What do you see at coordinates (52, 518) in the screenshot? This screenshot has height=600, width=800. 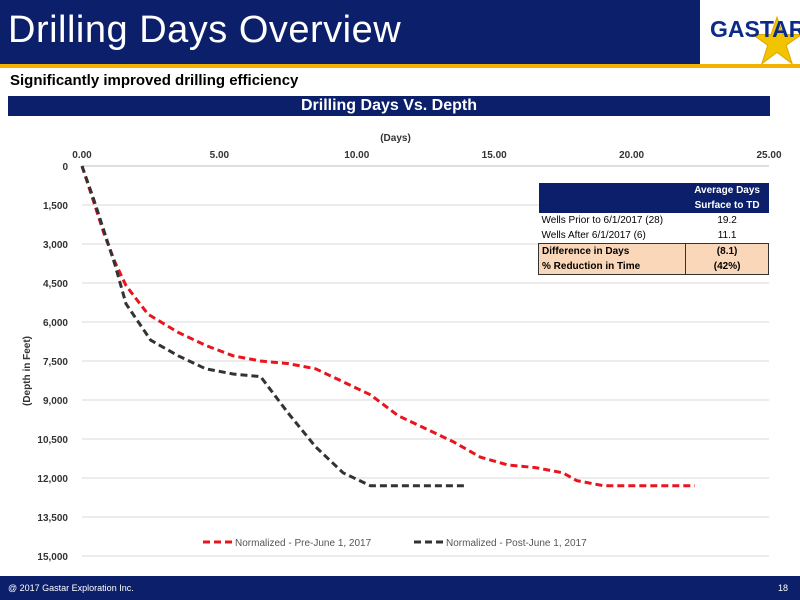 I see `y-tick-label: 13,500` at bounding box center [52, 518].